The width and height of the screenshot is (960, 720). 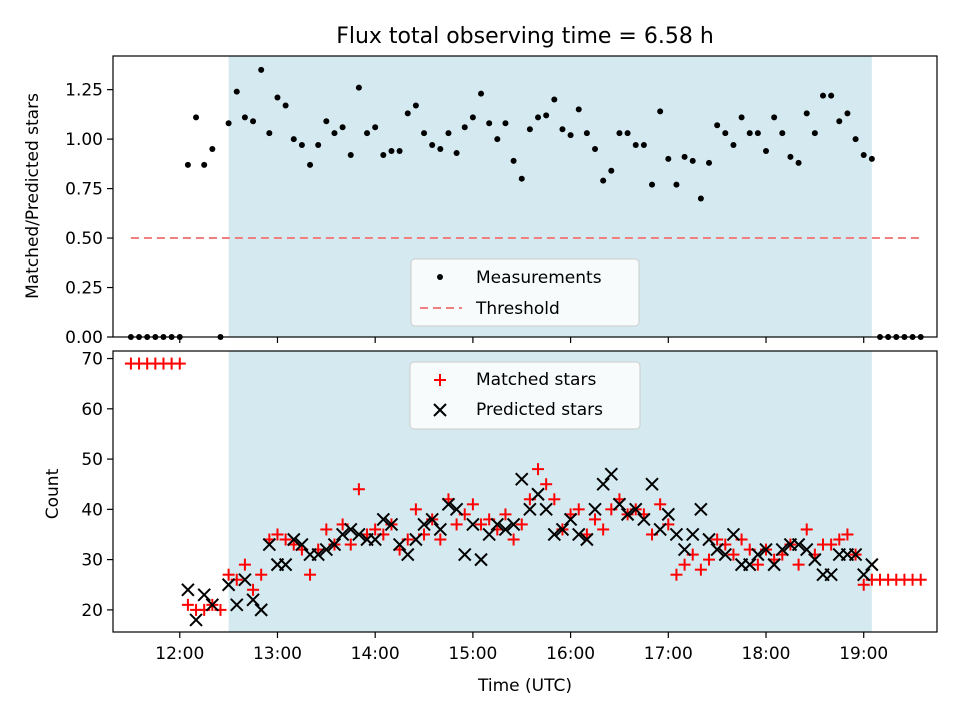 I want to click on legend-label-matched: Matched stars, so click(x=536, y=380).